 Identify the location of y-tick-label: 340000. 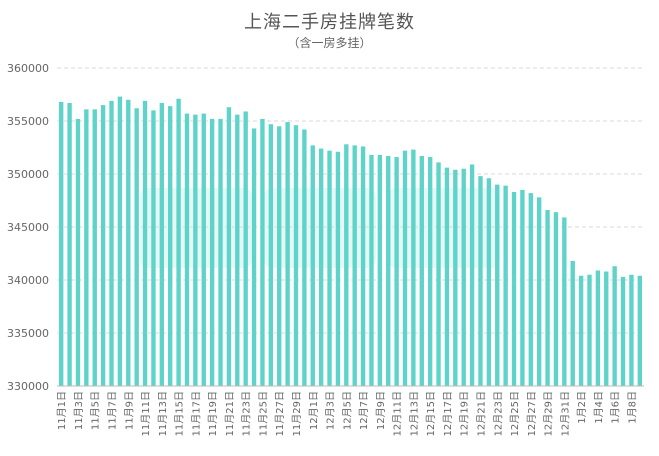
(28, 280).